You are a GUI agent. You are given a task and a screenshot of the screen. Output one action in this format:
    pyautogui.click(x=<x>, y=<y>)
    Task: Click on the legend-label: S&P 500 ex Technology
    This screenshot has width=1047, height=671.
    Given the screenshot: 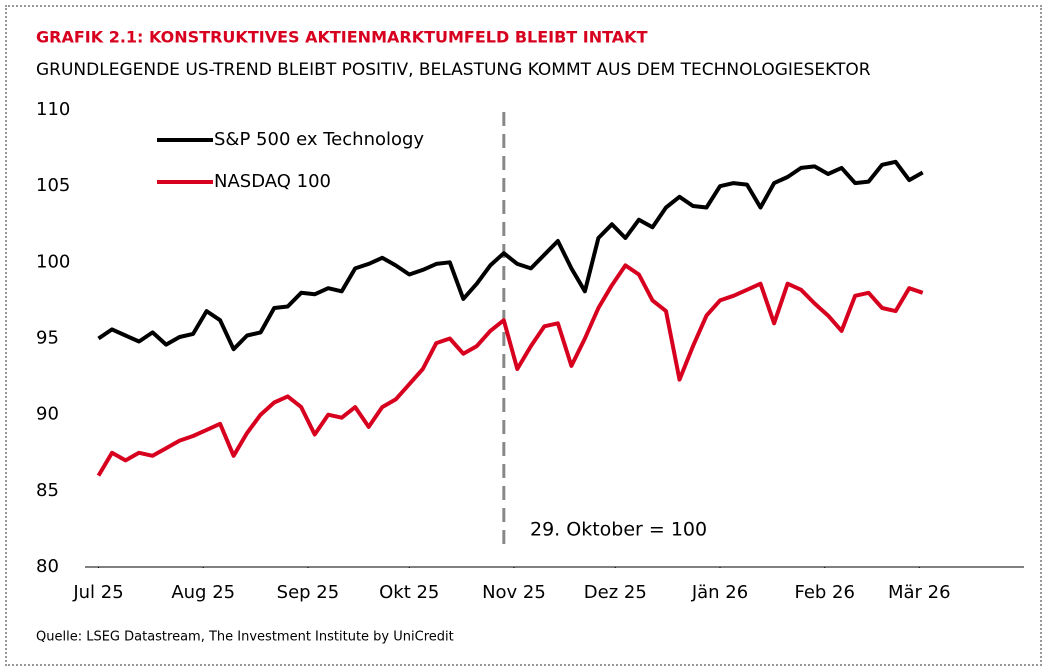 What is the action you would take?
    pyautogui.click(x=319, y=139)
    